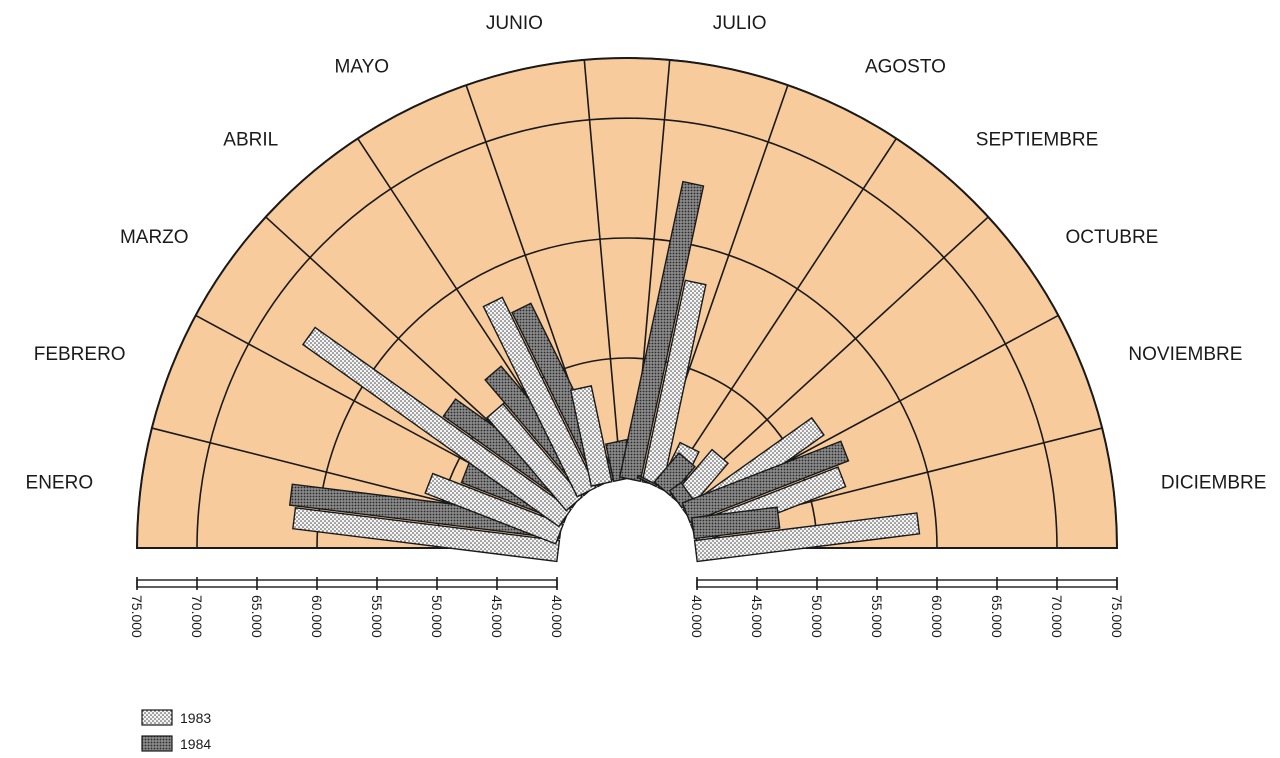 This screenshot has width=1280, height=758. Describe the element at coordinates (157, 743) in the screenshot. I see `legend-swatch-1984` at that location.